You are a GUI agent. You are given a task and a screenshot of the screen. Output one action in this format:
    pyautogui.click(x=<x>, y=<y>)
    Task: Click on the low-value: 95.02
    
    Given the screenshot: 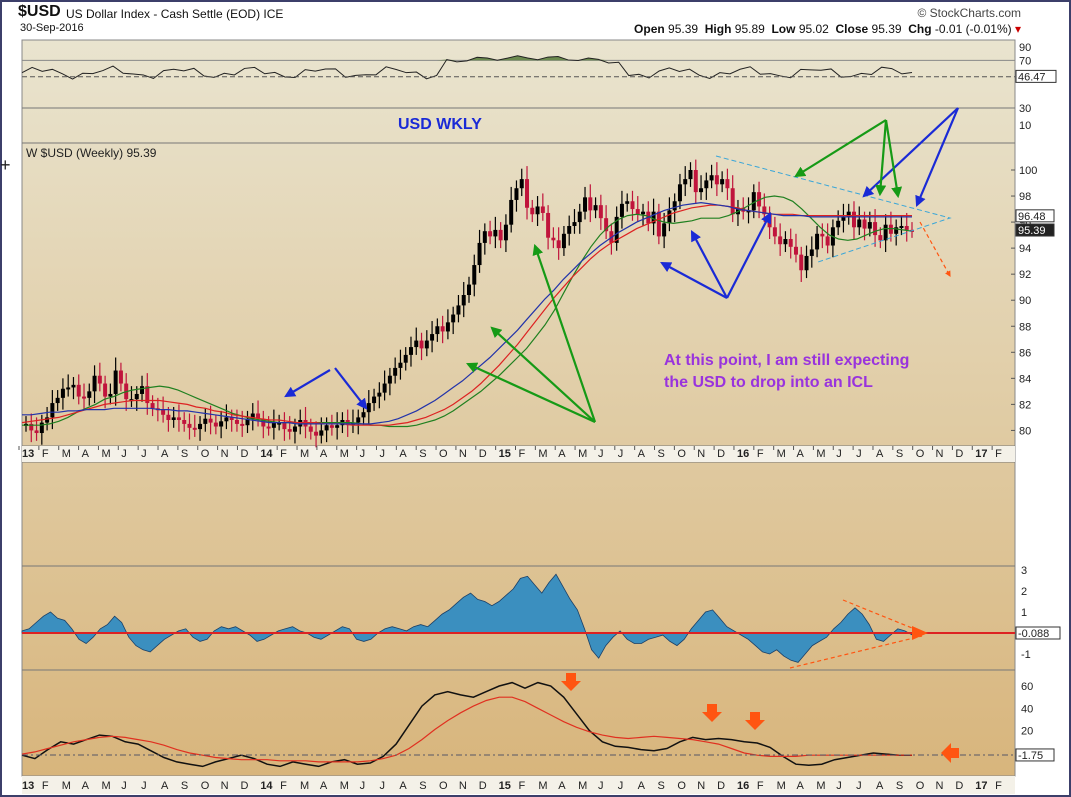 What is the action you would take?
    pyautogui.click(x=813, y=29)
    